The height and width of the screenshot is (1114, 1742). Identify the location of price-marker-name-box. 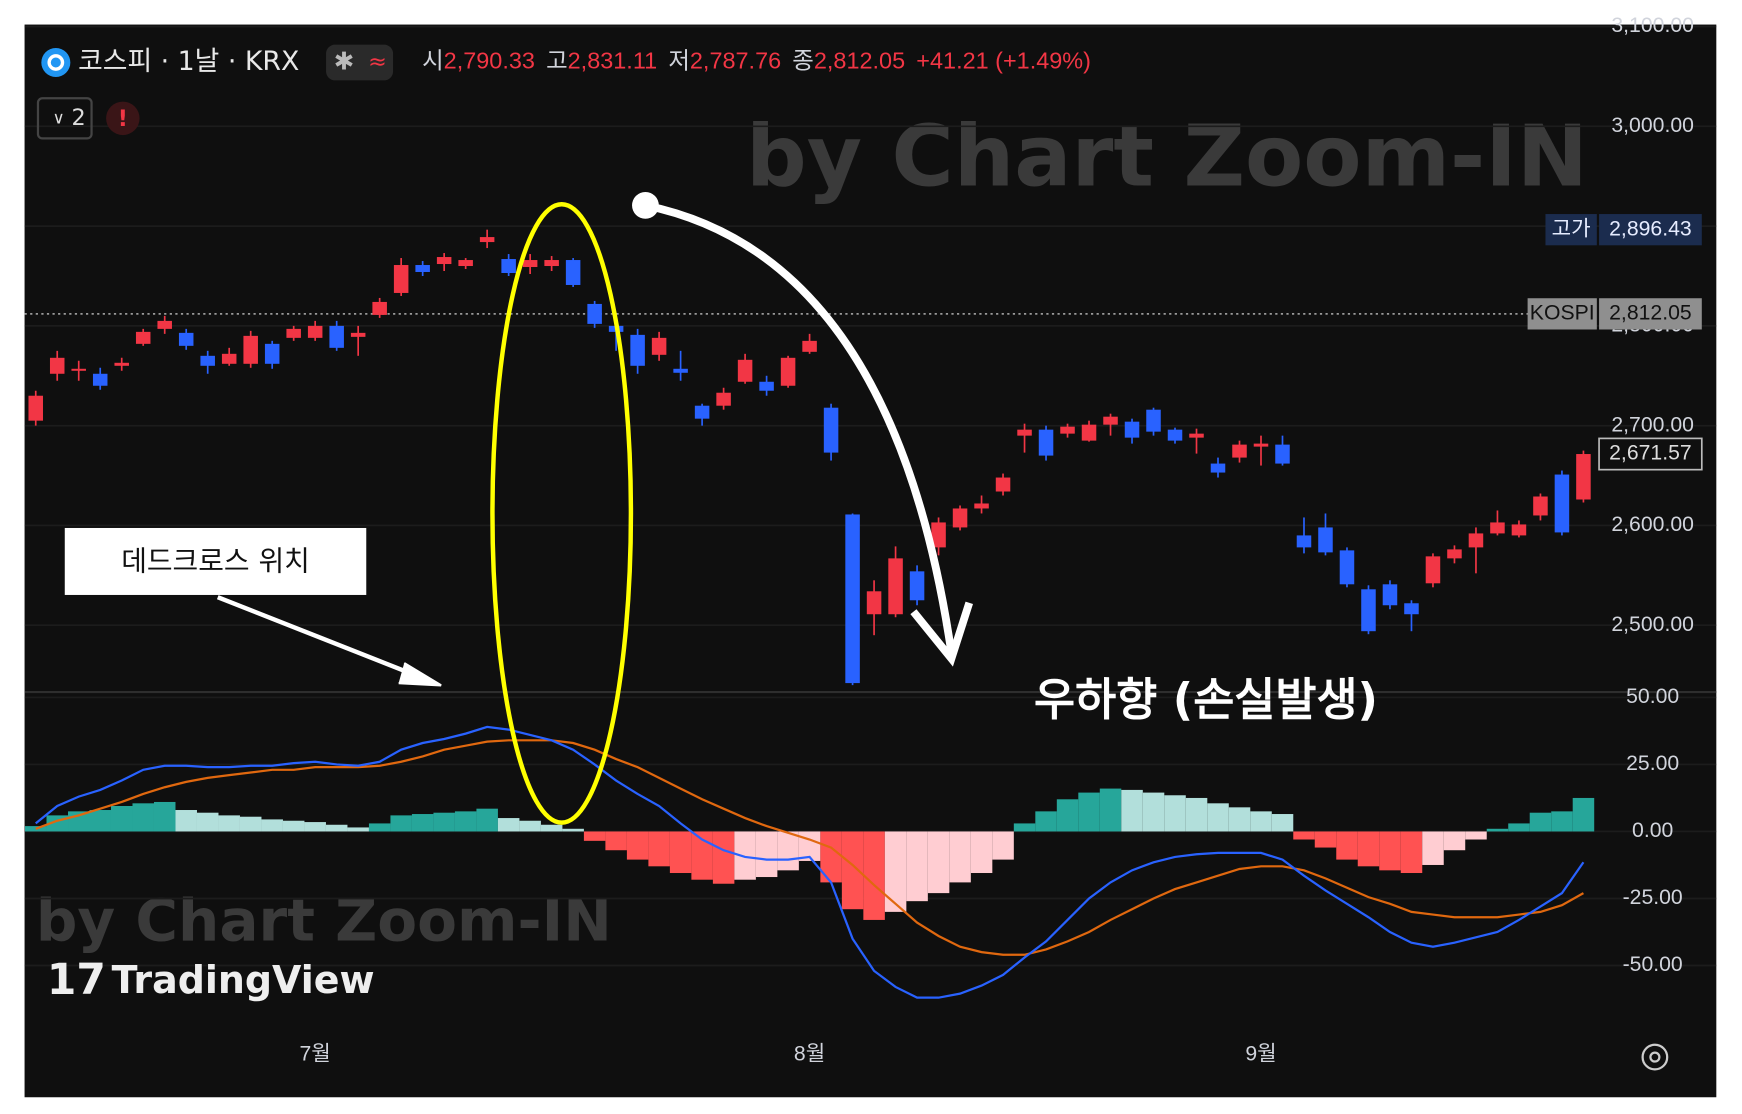
(1562, 314).